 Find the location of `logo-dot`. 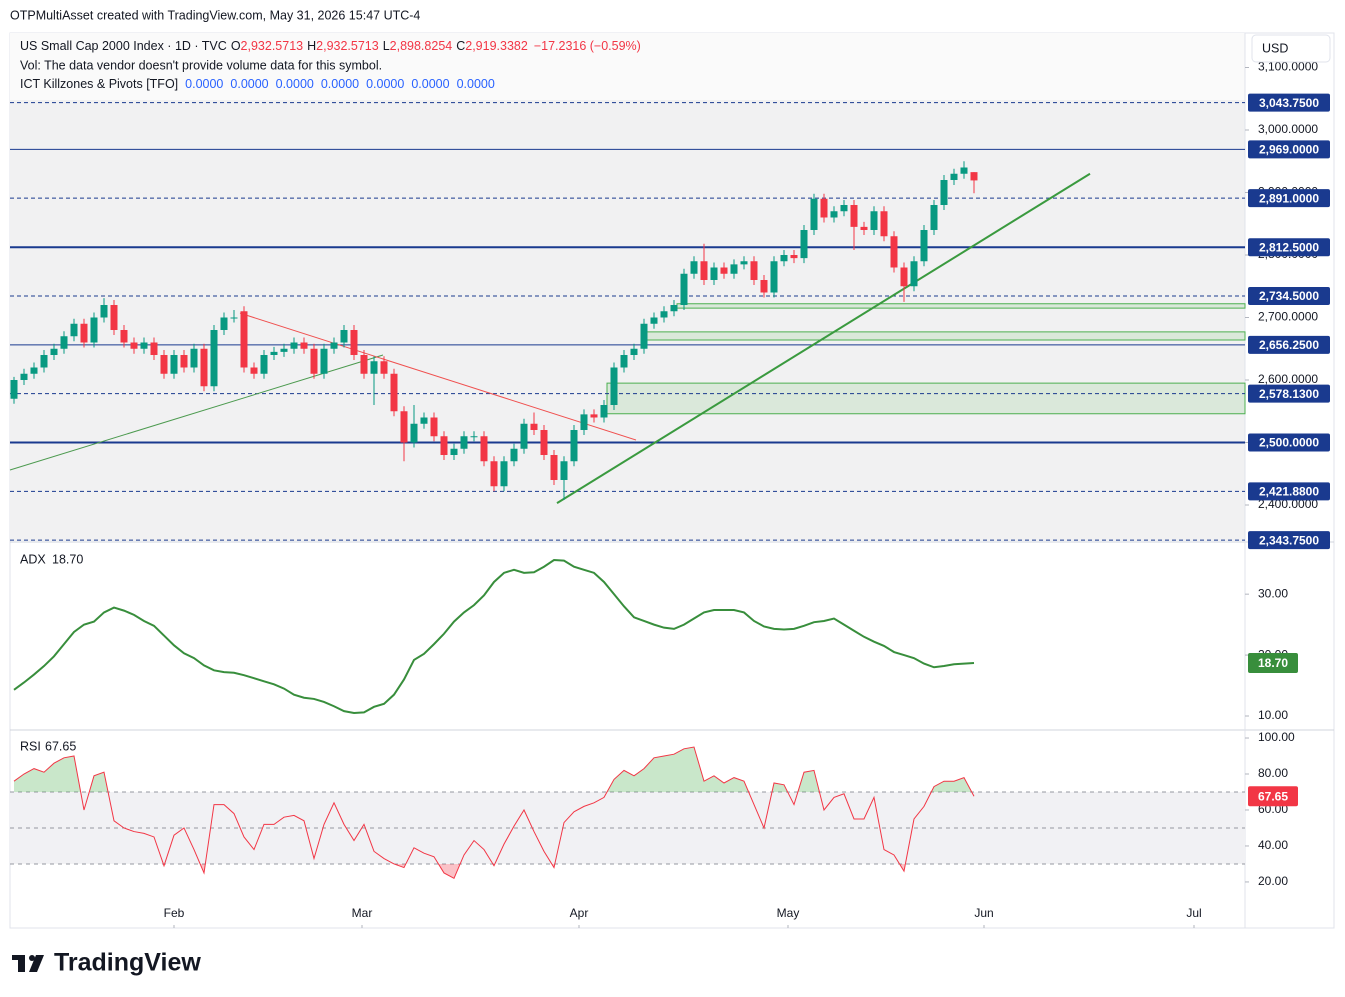

logo-dot is located at coordinates (32, 958).